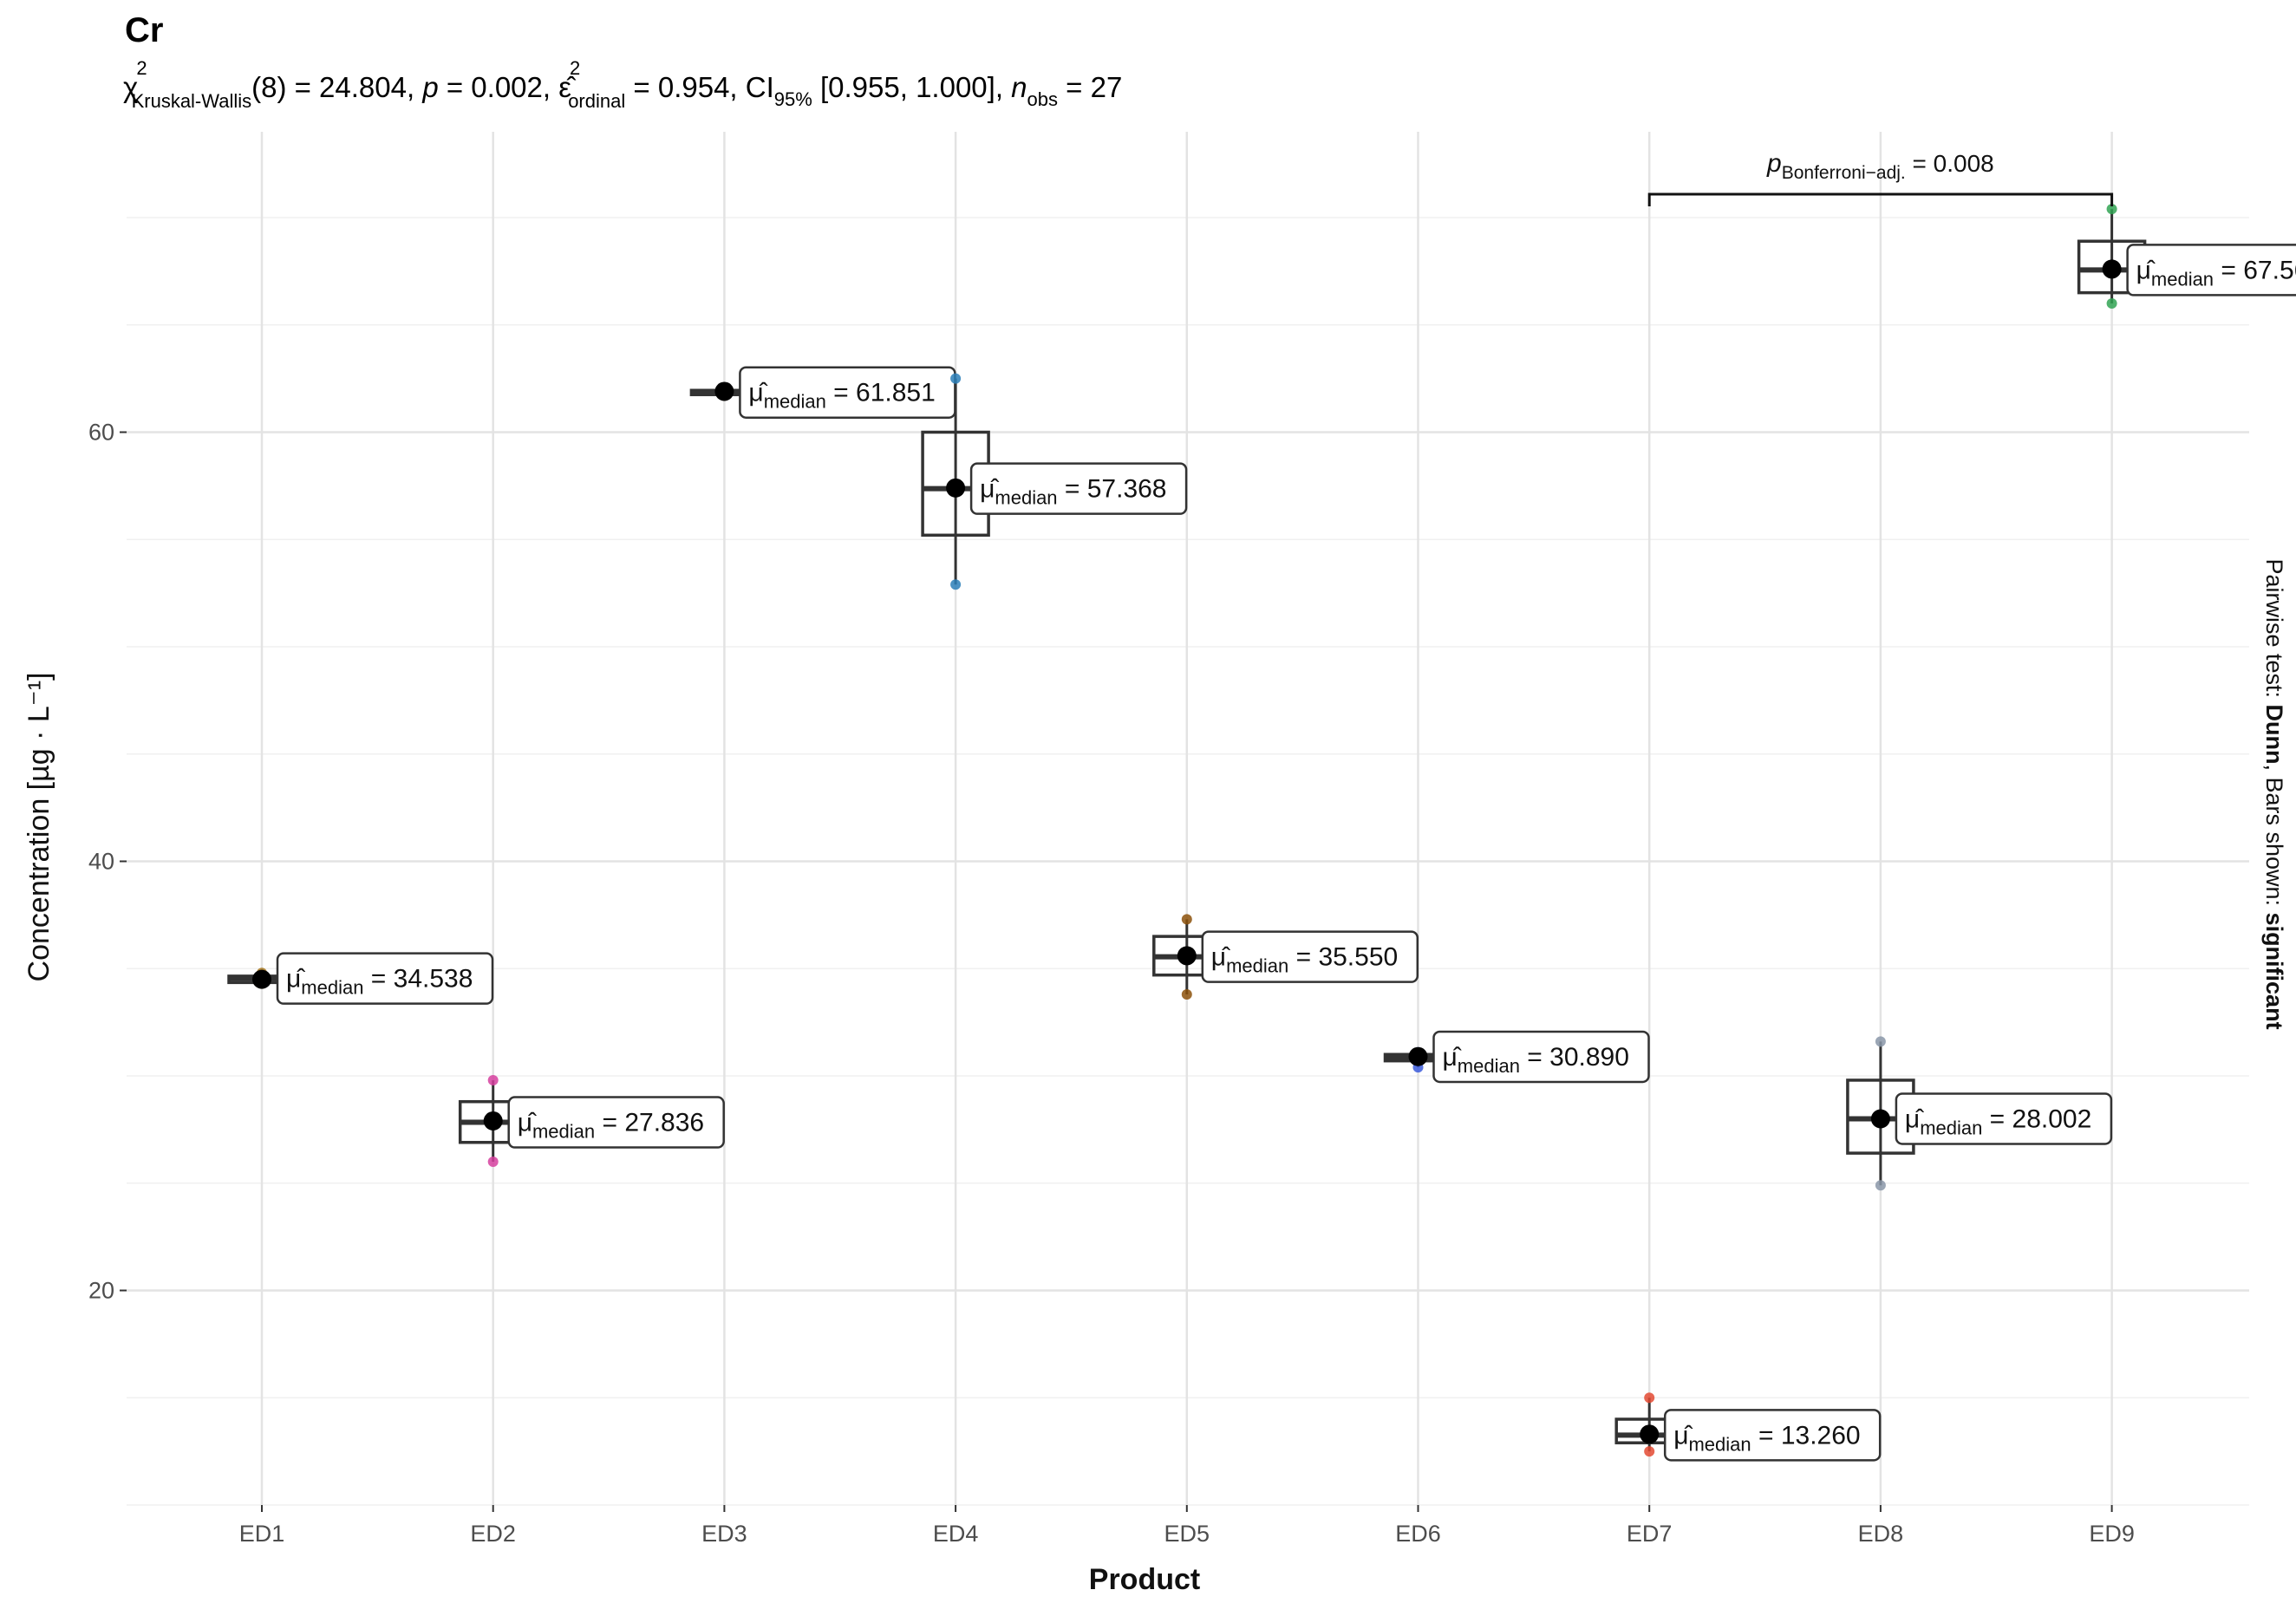 The width and height of the screenshot is (2296, 1603). Describe the element at coordinates (1073, 492) in the screenshot. I see `median-label: μ̂median = 57.368` at that location.